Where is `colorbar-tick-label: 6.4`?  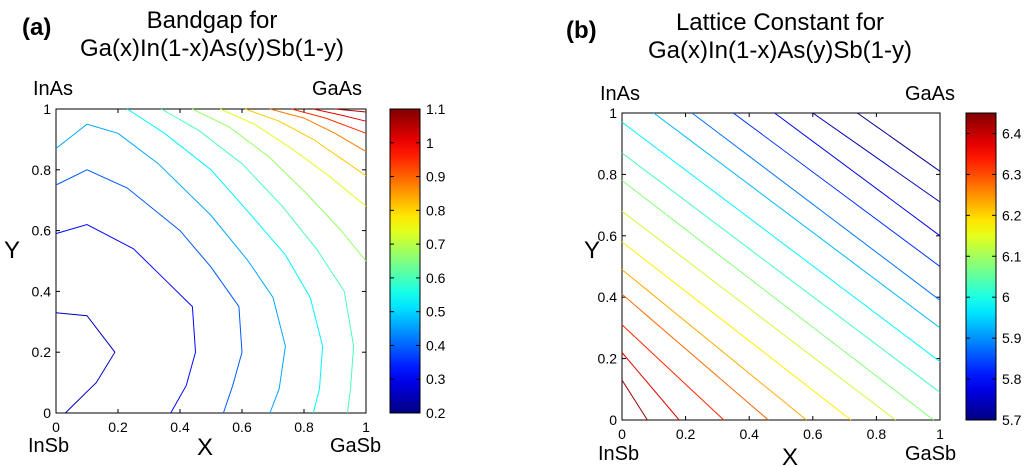
colorbar-tick-label: 6.4 is located at coordinates (1012, 133).